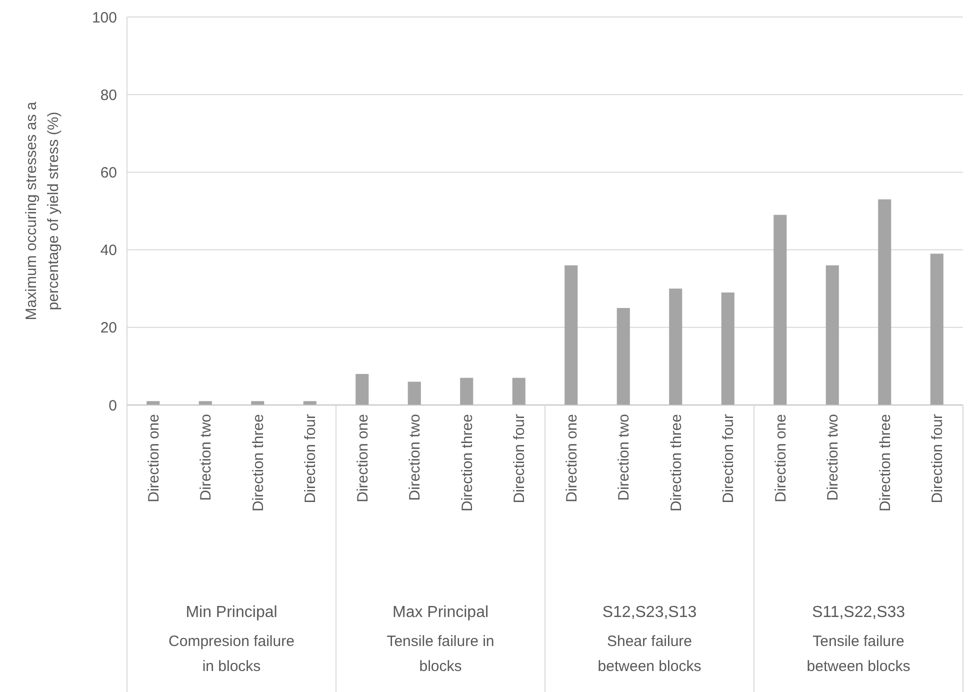  Describe the element at coordinates (440, 654) in the screenshot. I see `text: Tensile failure in blocks` at that location.